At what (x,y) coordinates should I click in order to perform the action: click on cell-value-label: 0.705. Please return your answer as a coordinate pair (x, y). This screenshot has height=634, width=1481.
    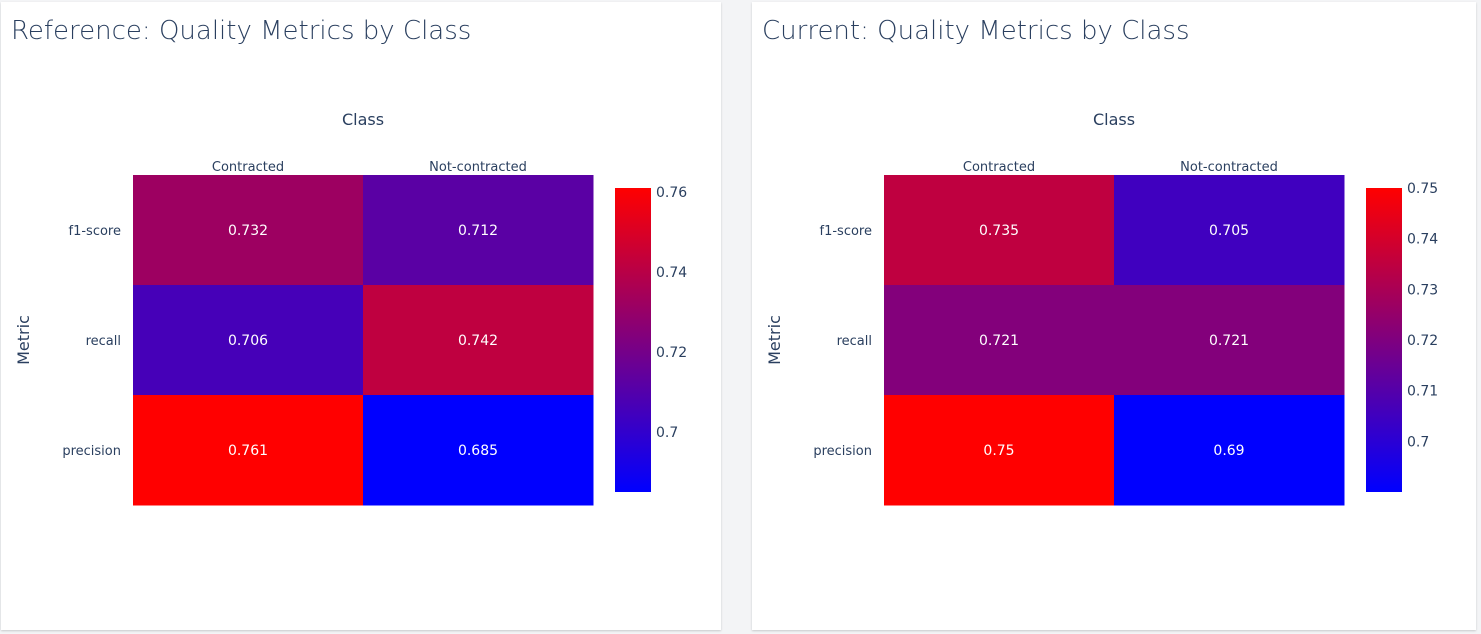
    Looking at the image, I should click on (1229, 231).